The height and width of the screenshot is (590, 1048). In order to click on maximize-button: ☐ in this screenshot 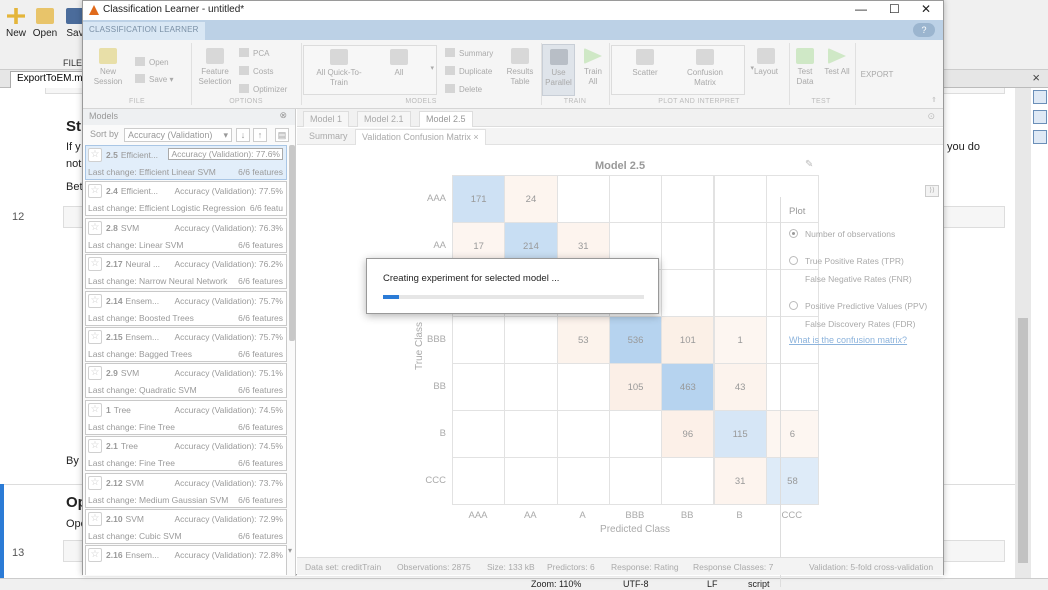, I will do `click(894, 9)`.